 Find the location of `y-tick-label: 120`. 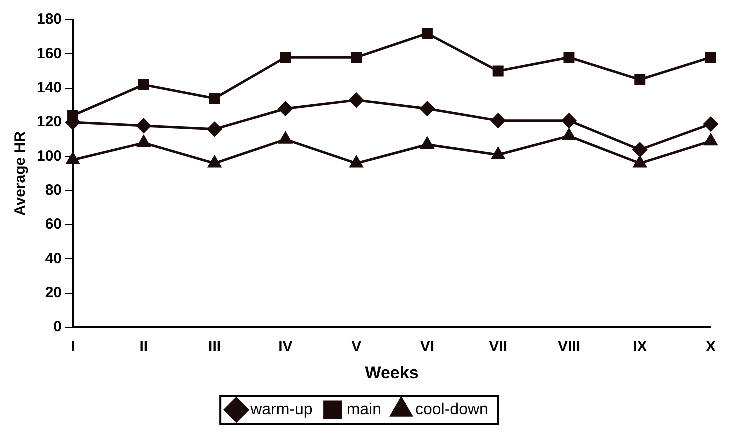

y-tick-label: 120 is located at coordinates (49, 122).